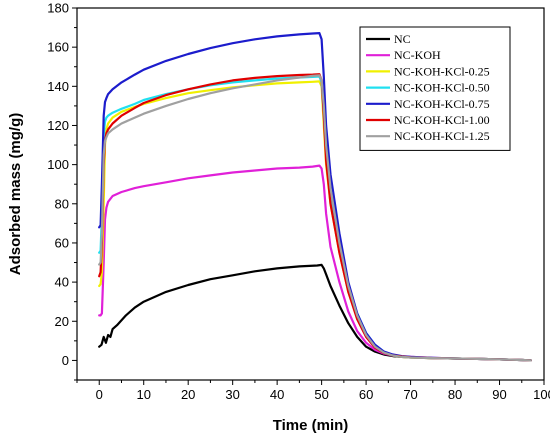  What do you see at coordinates (62, 282) in the screenshot?
I see `y-tick-label: 40` at bounding box center [62, 282].